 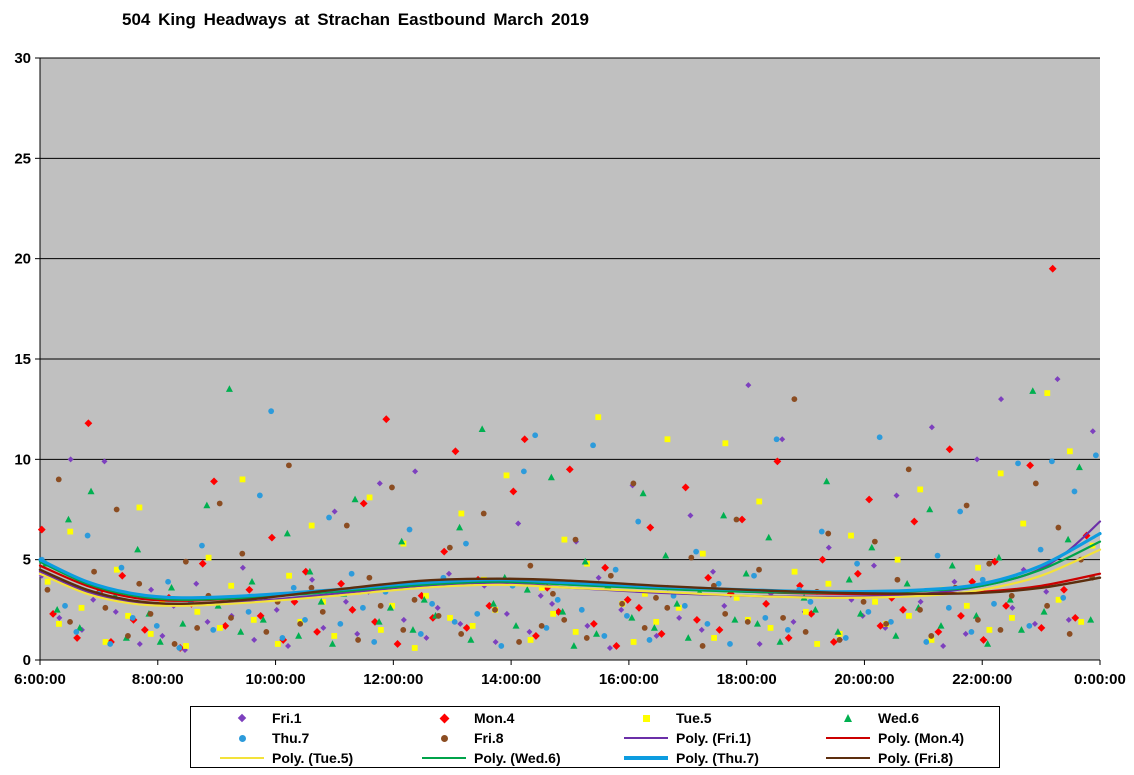 What do you see at coordinates (489, 738) in the screenshot?
I see `legend-label-fri8: Fri.8` at bounding box center [489, 738].